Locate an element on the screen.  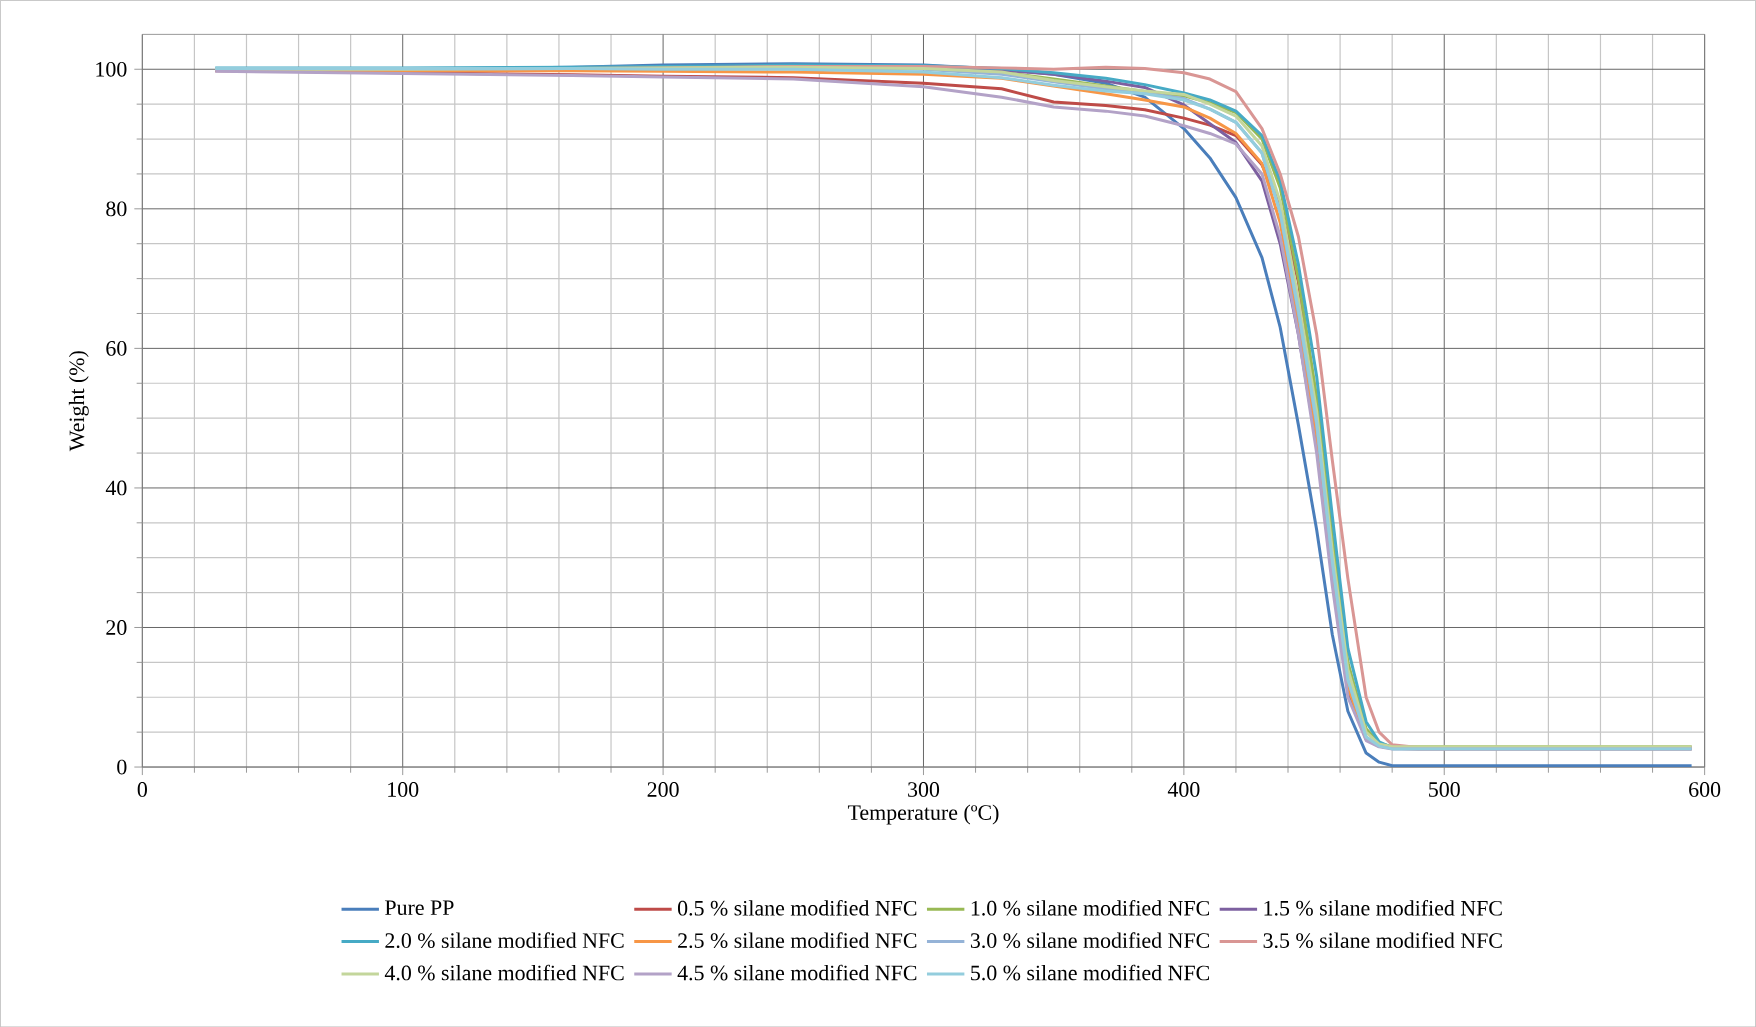
legend-label: Pure PP is located at coordinates (419, 907).